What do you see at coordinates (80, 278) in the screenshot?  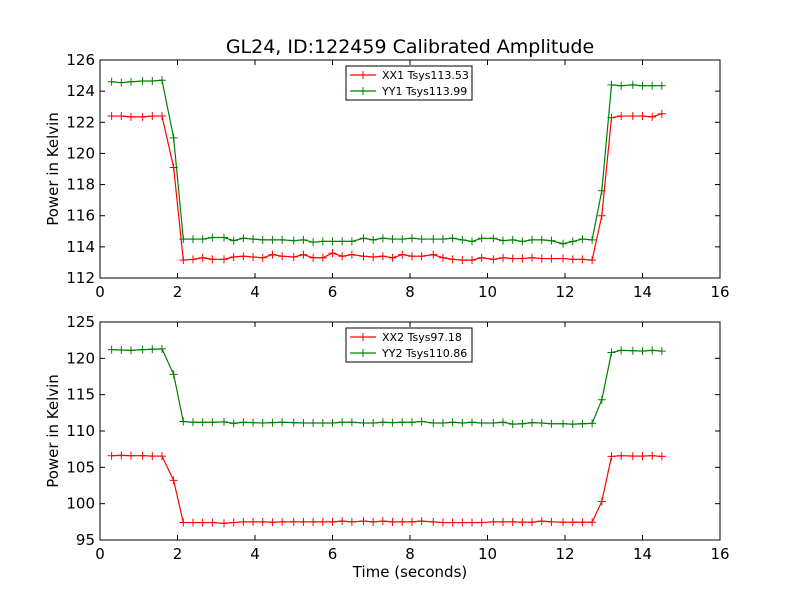 I see `y-tick-label: 112` at bounding box center [80, 278].